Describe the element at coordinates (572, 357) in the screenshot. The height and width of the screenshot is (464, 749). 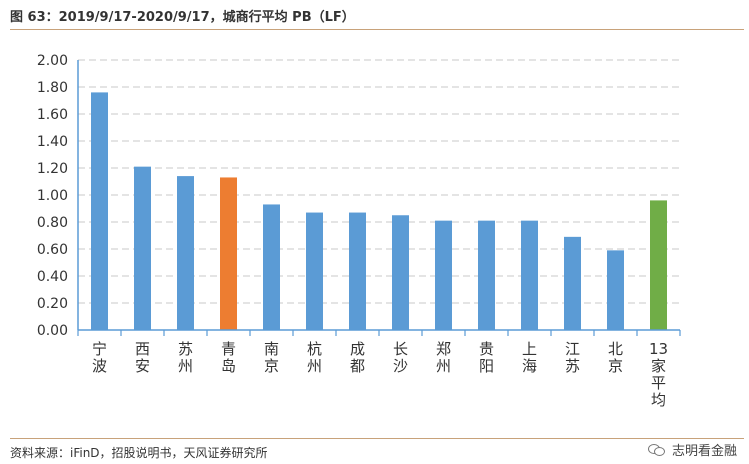
I see `x-tick-label: 江苏` at that location.